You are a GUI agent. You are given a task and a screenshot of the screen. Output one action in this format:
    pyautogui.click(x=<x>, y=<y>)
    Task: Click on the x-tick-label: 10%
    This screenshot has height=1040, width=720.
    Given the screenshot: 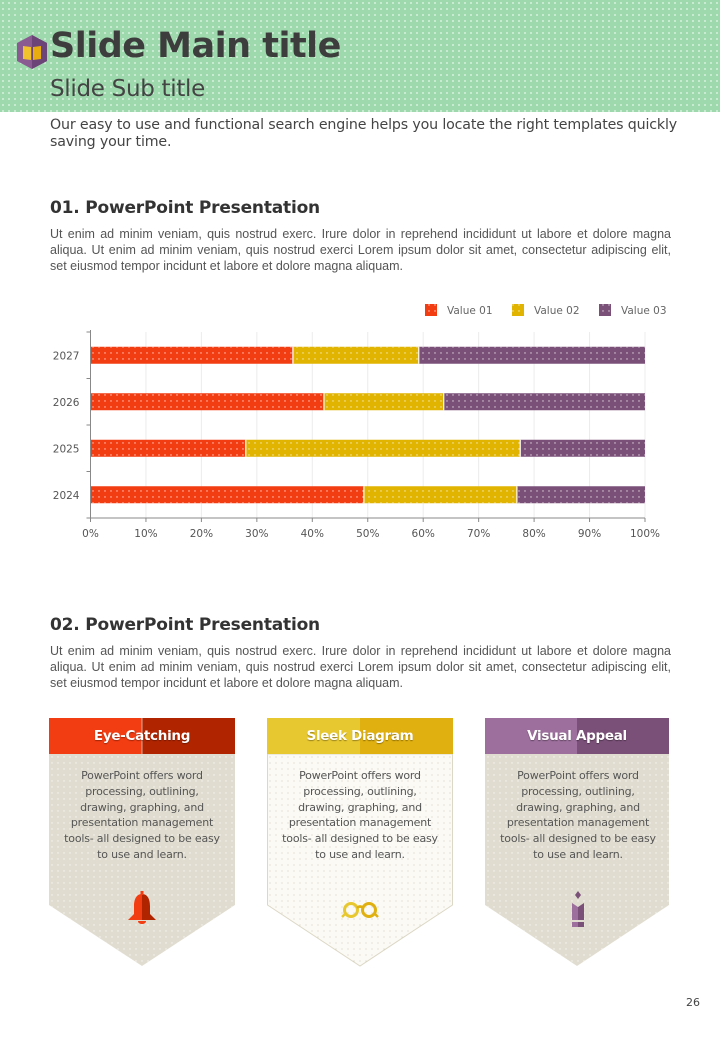 What is the action you would take?
    pyautogui.click(x=145, y=534)
    